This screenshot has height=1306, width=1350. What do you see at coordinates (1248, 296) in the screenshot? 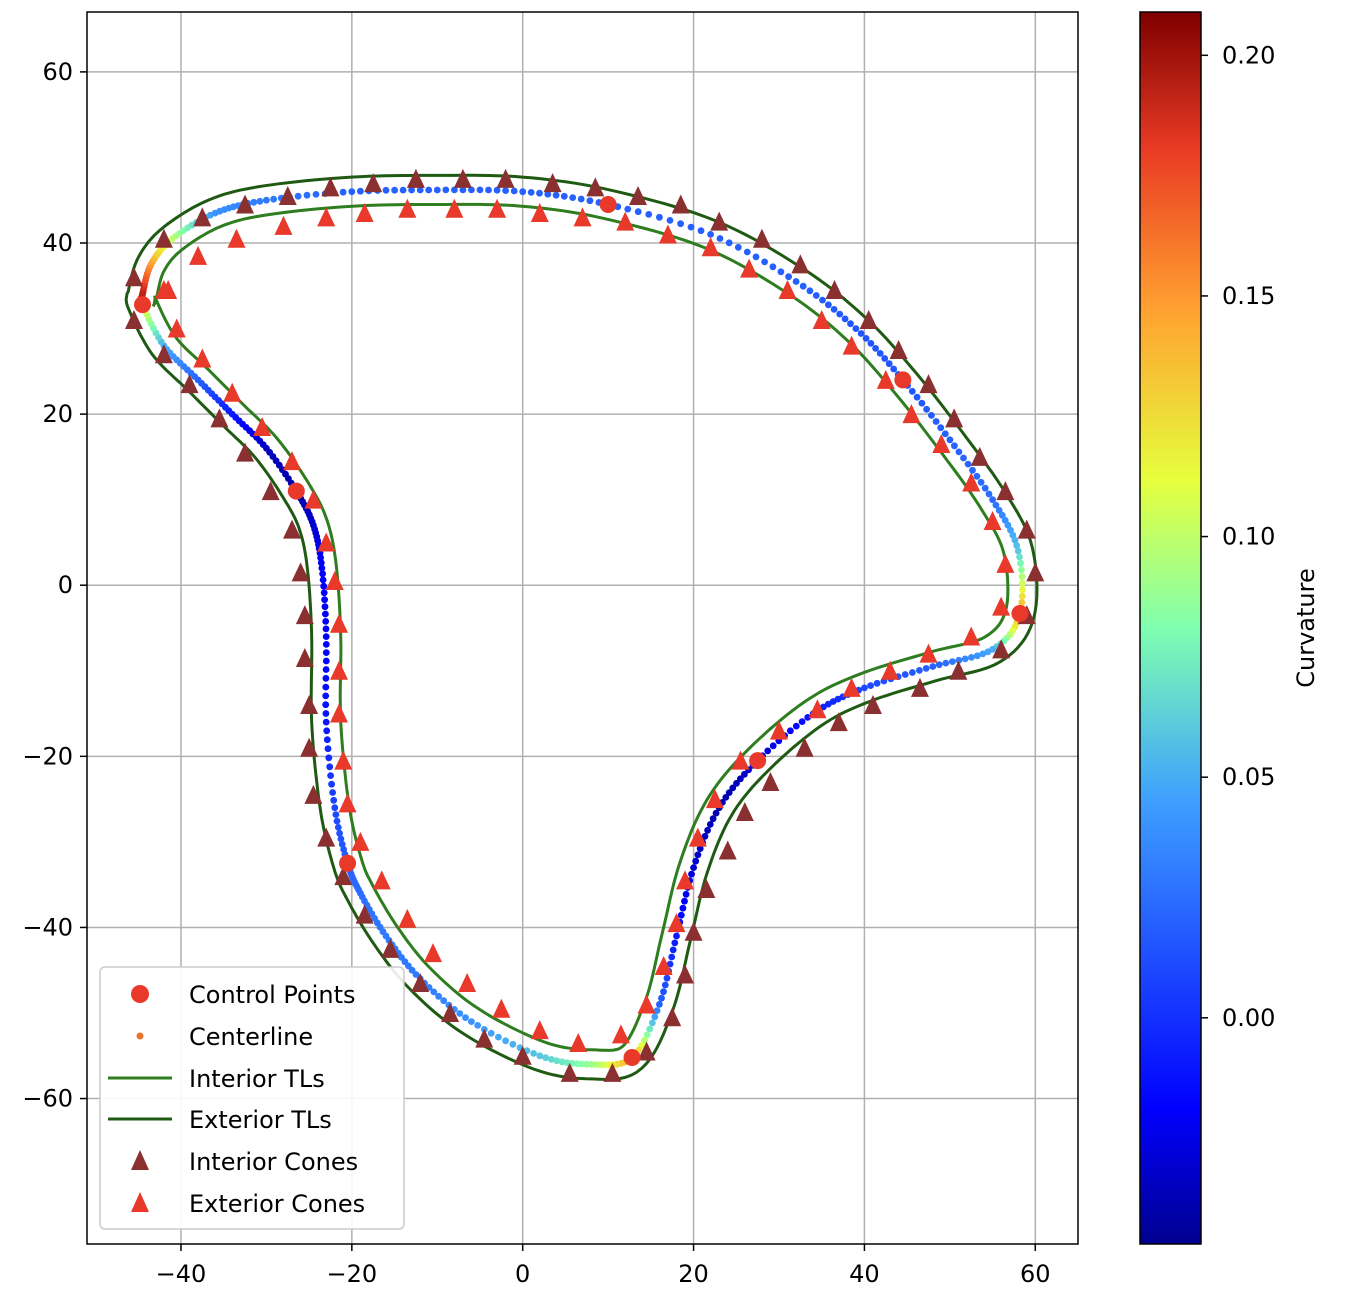
I see `colorbar-tick-label: 0.15` at bounding box center [1248, 296].